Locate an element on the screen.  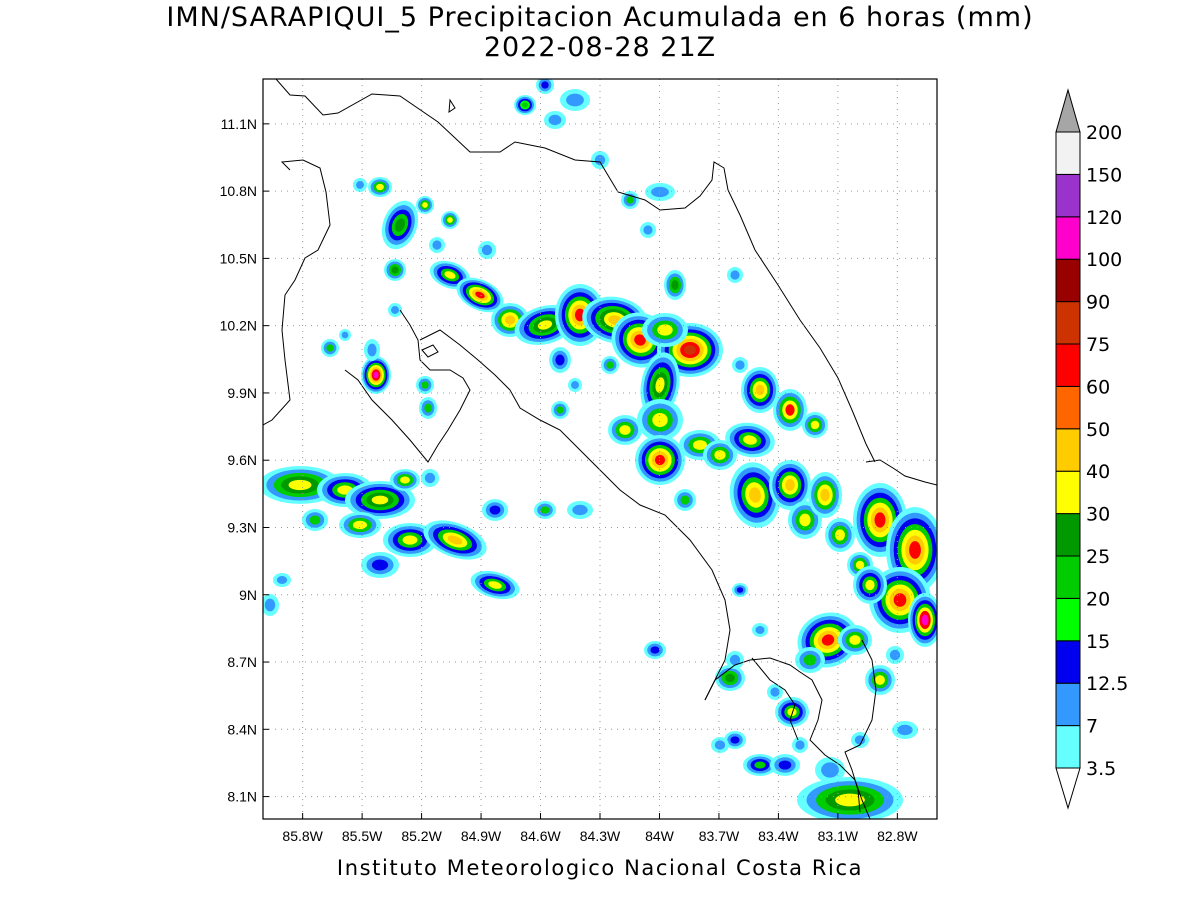
lon-tick-label: 84.9W is located at coordinates (481, 836).